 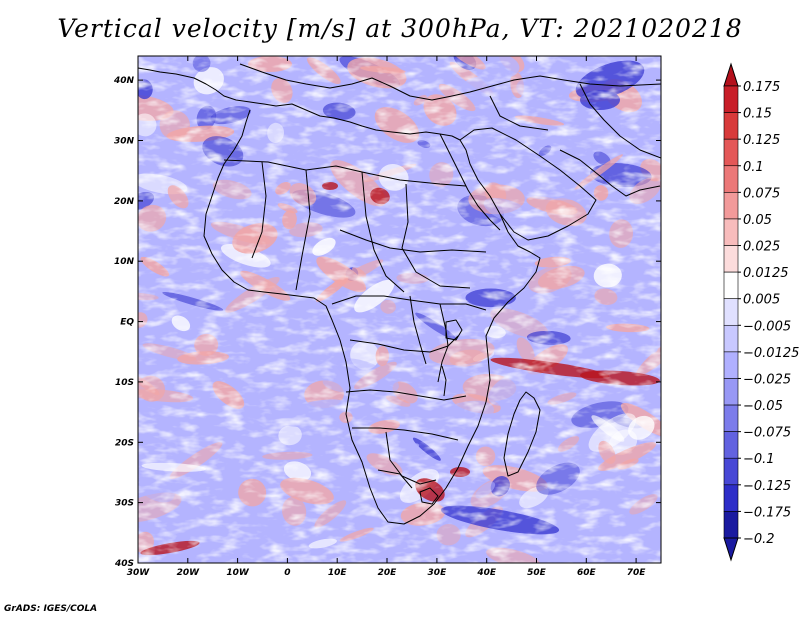 What do you see at coordinates (486, 573) in the screenshot?
I see `lon-tick-label: 40E` at bounding box center [486, 573].